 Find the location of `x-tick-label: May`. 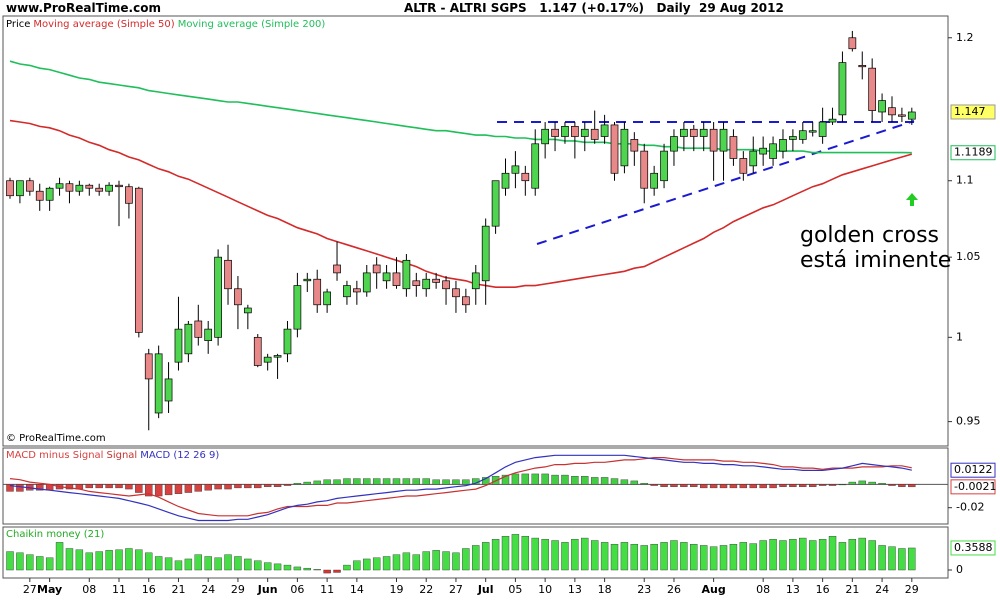

x-tick-label: May is located at coordinates (49, 589).